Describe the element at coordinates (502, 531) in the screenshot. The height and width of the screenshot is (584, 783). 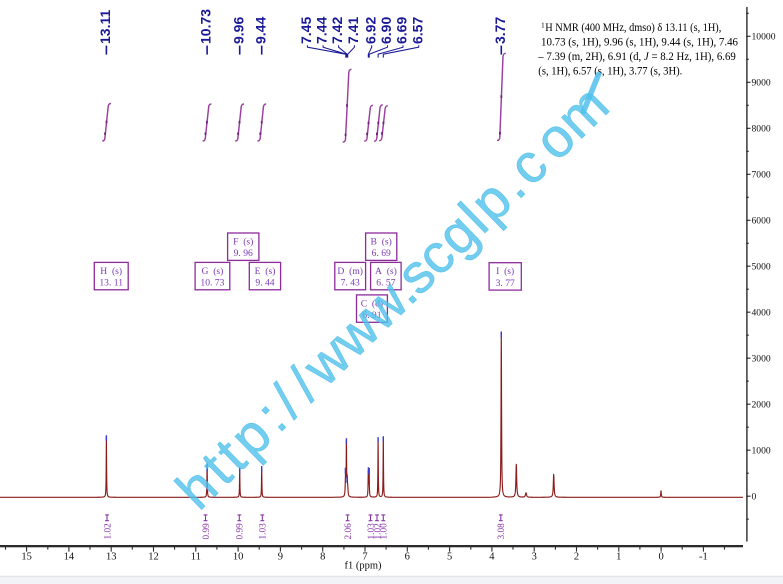
I see `svg-text: 3.08` at that location.